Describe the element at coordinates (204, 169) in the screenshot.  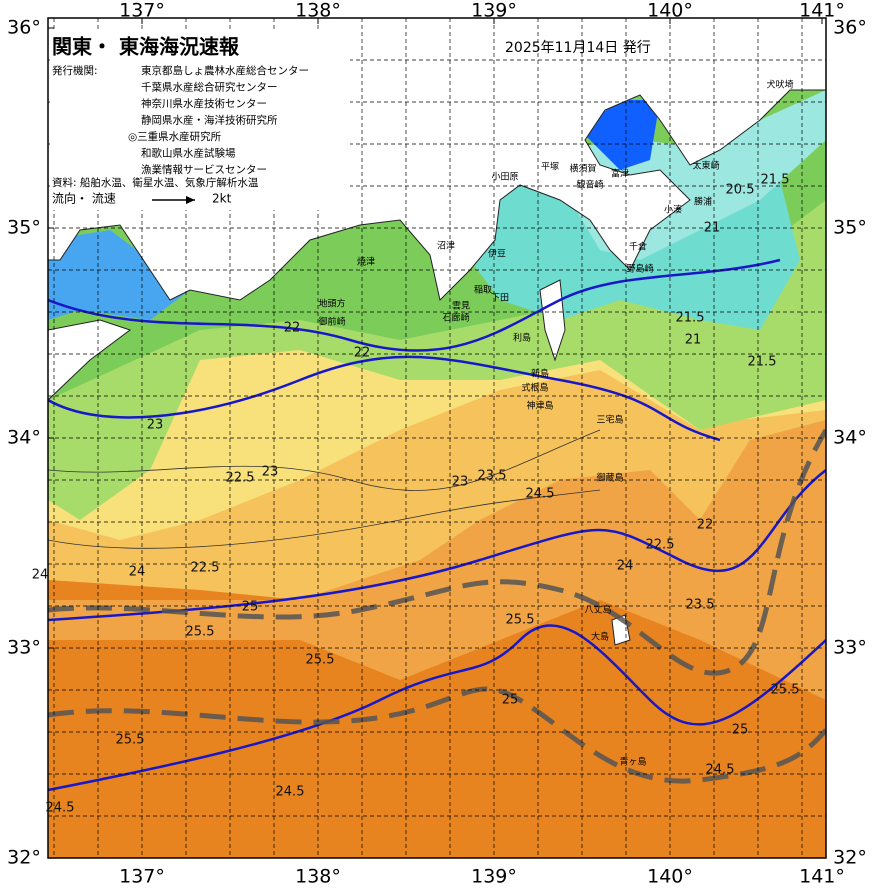
I see `issuer: 漁業情報サービスセンター` at that location.